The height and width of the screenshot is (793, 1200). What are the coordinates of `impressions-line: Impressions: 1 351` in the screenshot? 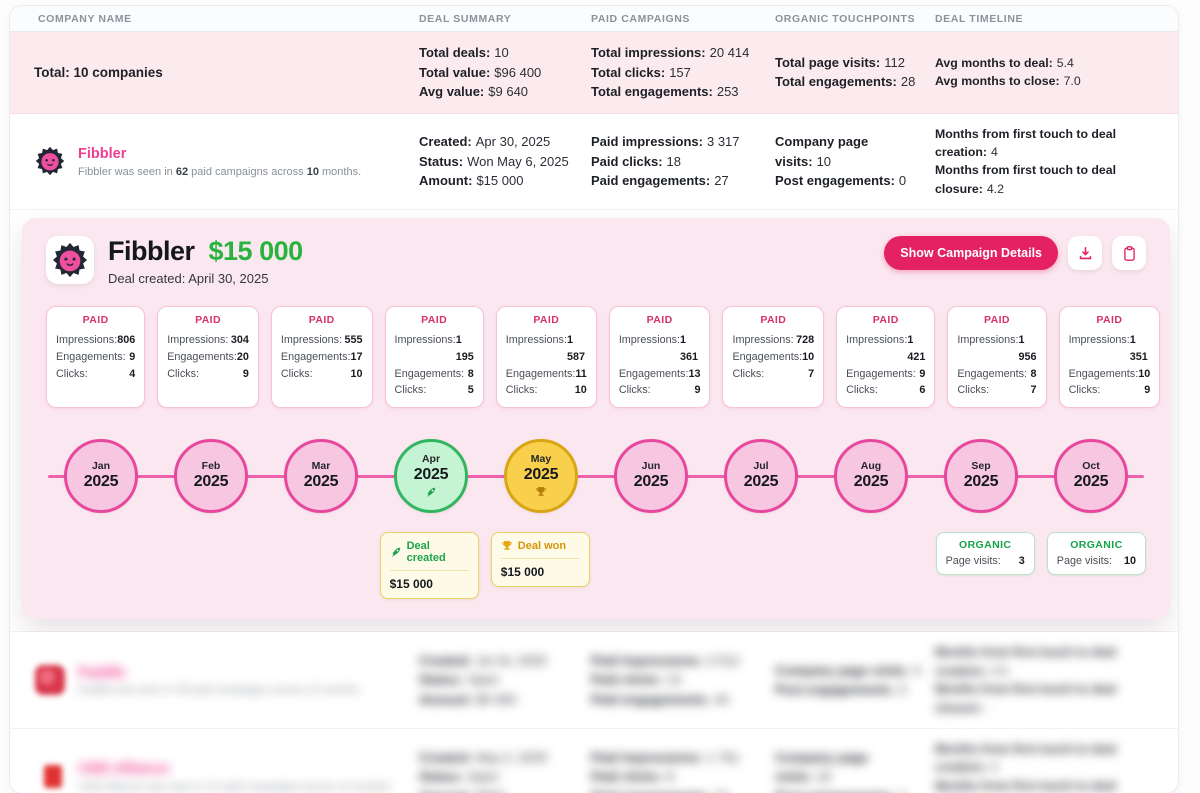 It's located at (1108, 348).